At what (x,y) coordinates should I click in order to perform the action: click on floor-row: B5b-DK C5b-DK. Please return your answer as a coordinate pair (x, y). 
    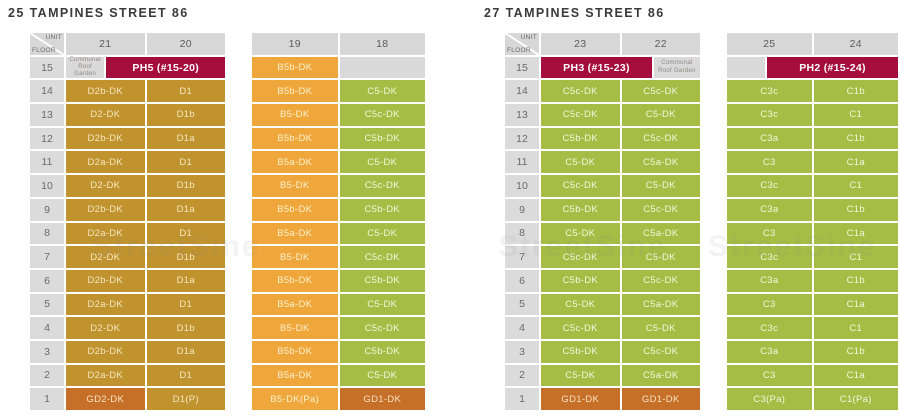
    Looking at the image, I should click on (338, 351).